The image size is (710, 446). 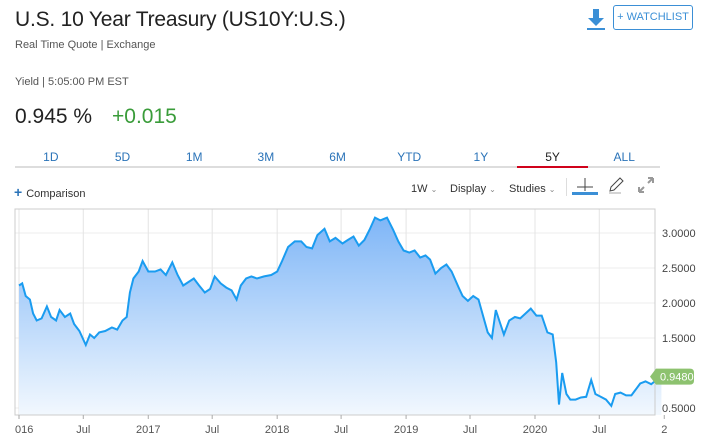 What do you see at coordinates (679, 304) in the screenshot?
I see `y-tick-label: 2.0000` at bounding box center [679, 304].